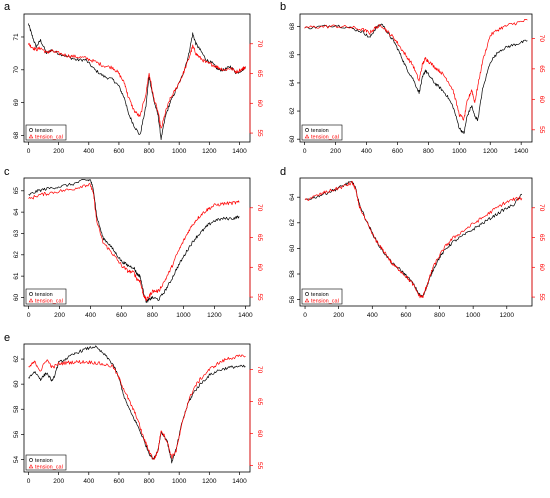 This screenshot has height=498, width=550. I want to click on y-left-tick-label: 61, so click(16, 276).